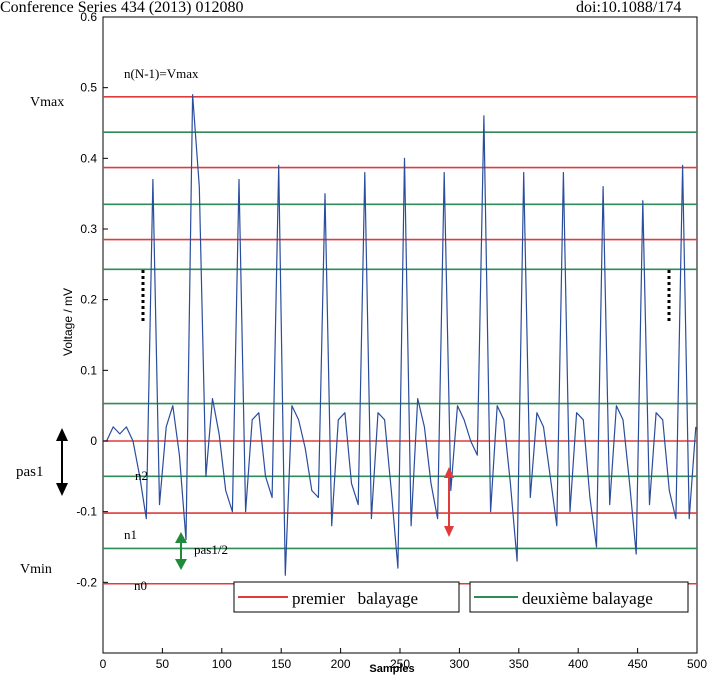 This screenshot has height=675, width=712. I want to click on y-tick-label-3: 0.1, so click(88, 370).